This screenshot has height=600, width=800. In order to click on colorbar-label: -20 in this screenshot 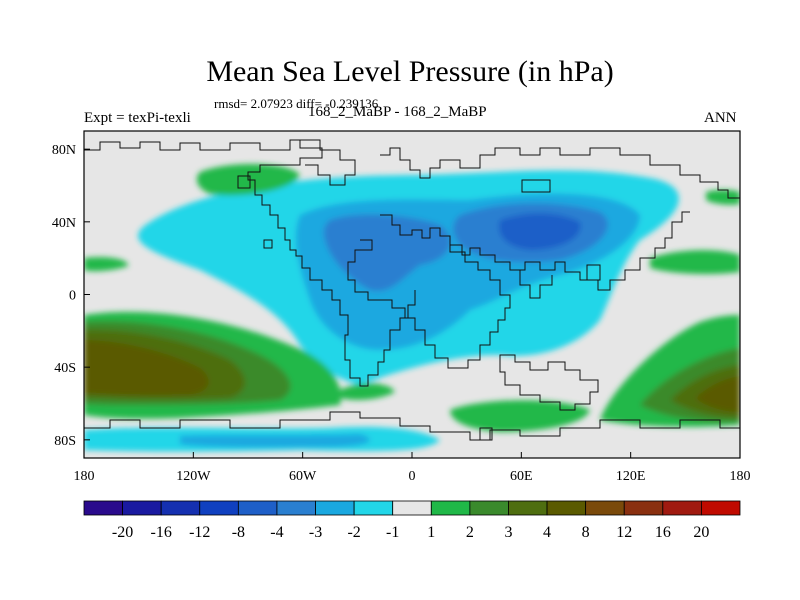, I will do `click(122, 532)`.